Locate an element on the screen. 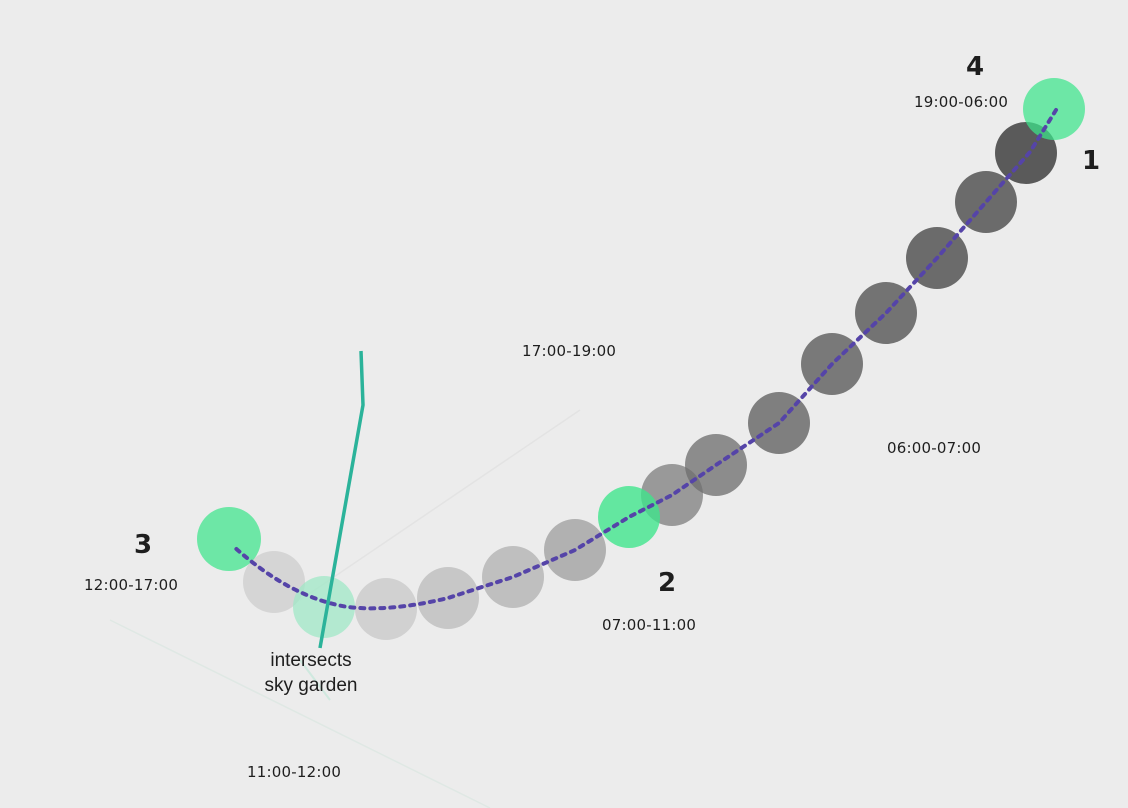 The height and width of the screenshot is (808, 1128). annotation-line-1: intersects is located at coordinates (311, 660).